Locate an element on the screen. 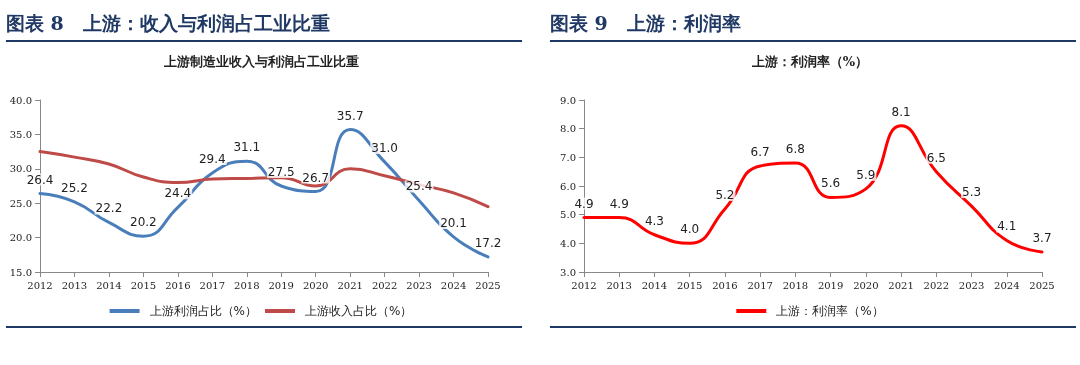 This screenshot has width=1080, height=365. chart-title: 图表 9 上游：利润率 is located at coordinates (813, 24).